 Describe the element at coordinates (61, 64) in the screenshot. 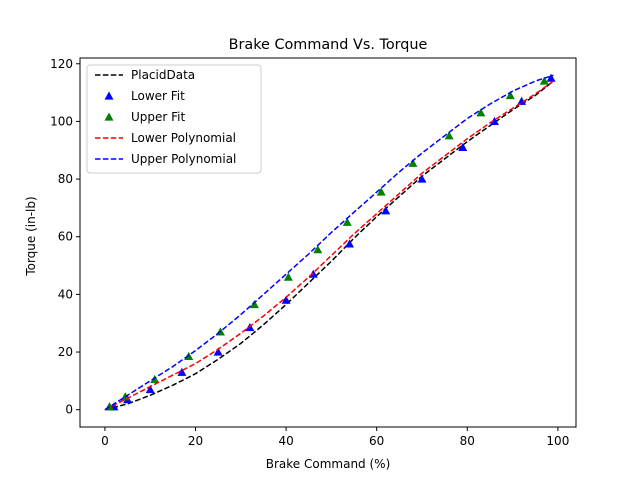

I see `y-tick-label: 120` at that location.